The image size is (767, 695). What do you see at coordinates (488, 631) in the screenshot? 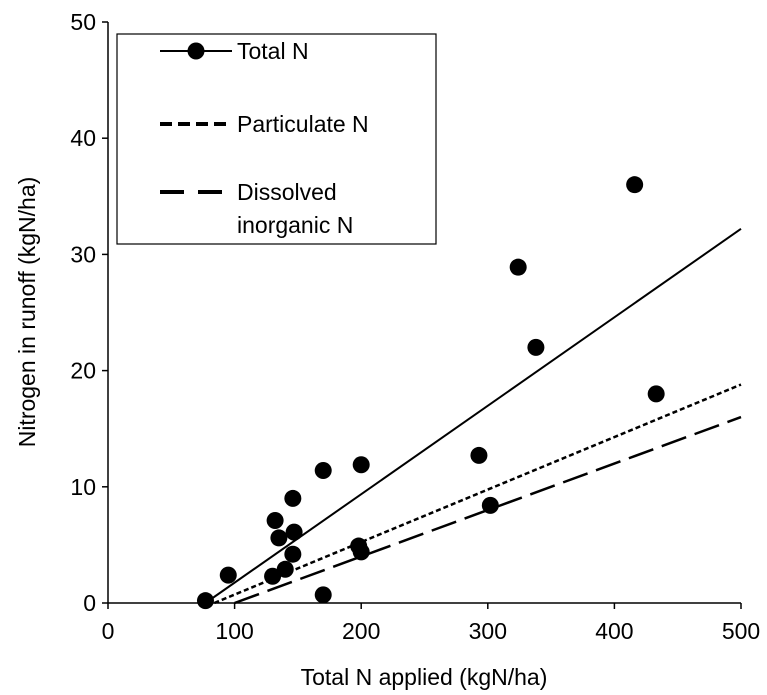
I see `x-tick-label: 300` at bounding box center [488, 631].